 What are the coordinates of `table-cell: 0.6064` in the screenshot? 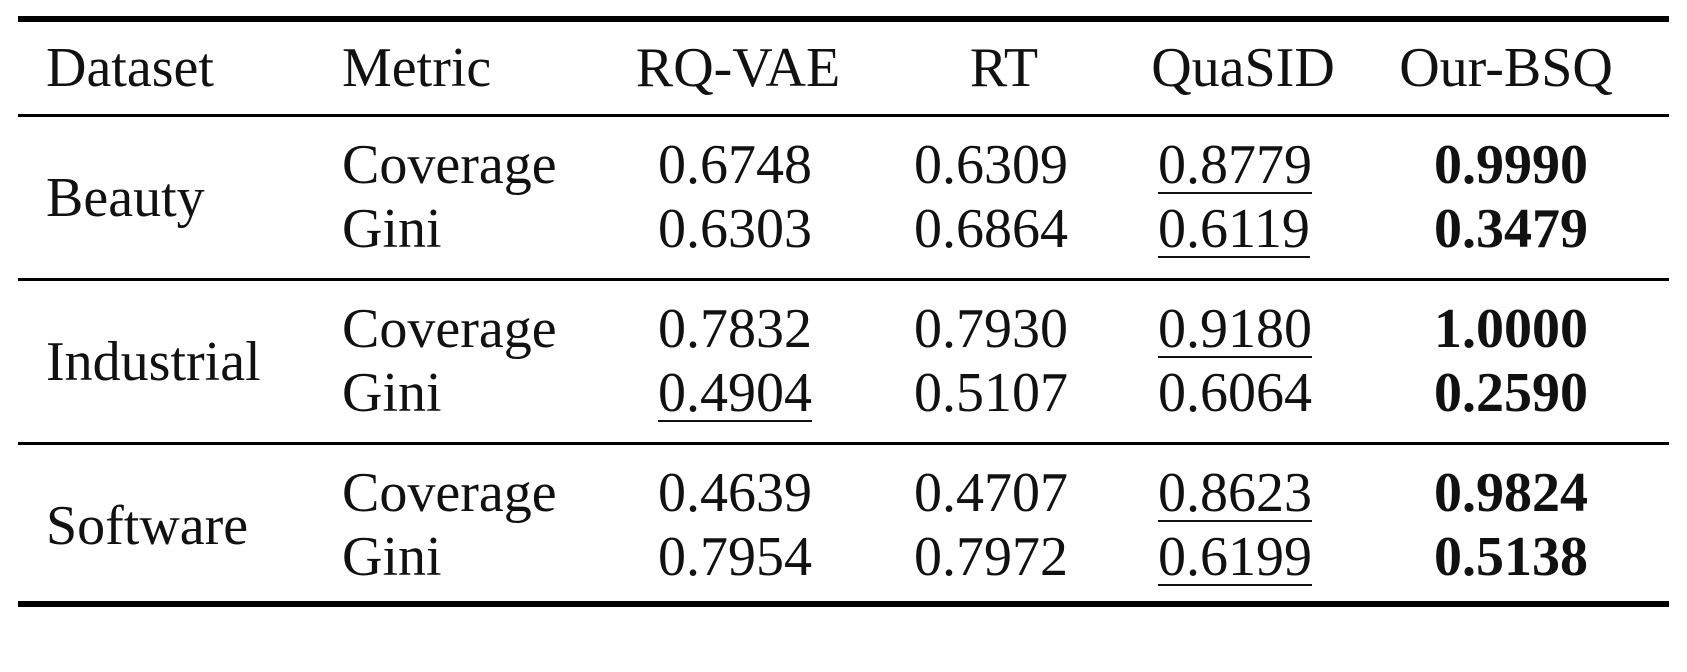 It's located at (1235, 393).